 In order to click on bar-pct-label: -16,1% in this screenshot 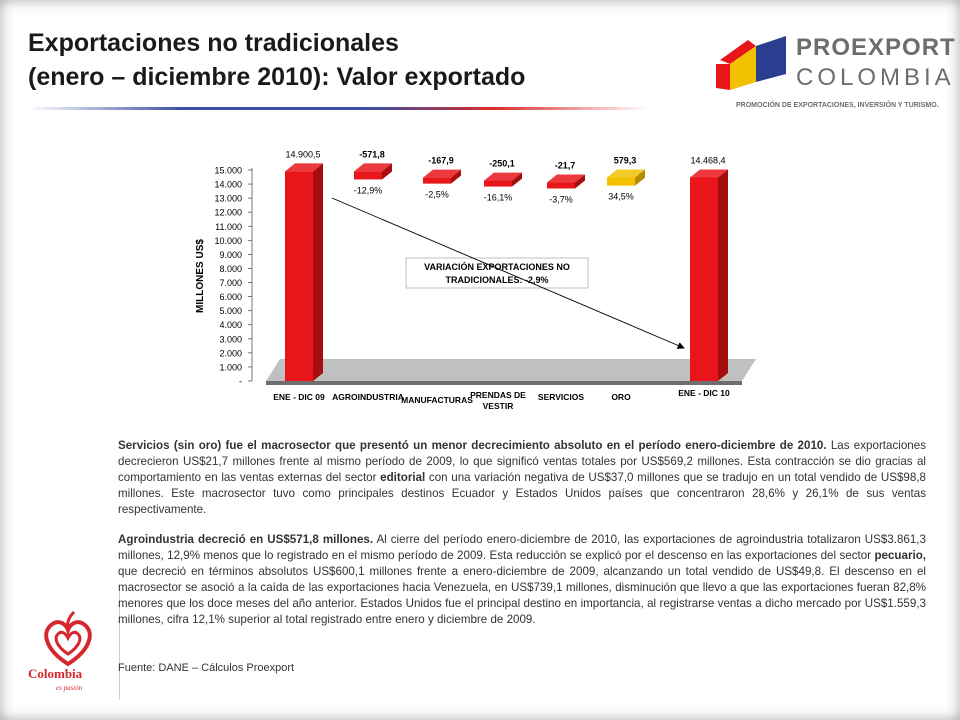, I will do `click(498, 198)`.